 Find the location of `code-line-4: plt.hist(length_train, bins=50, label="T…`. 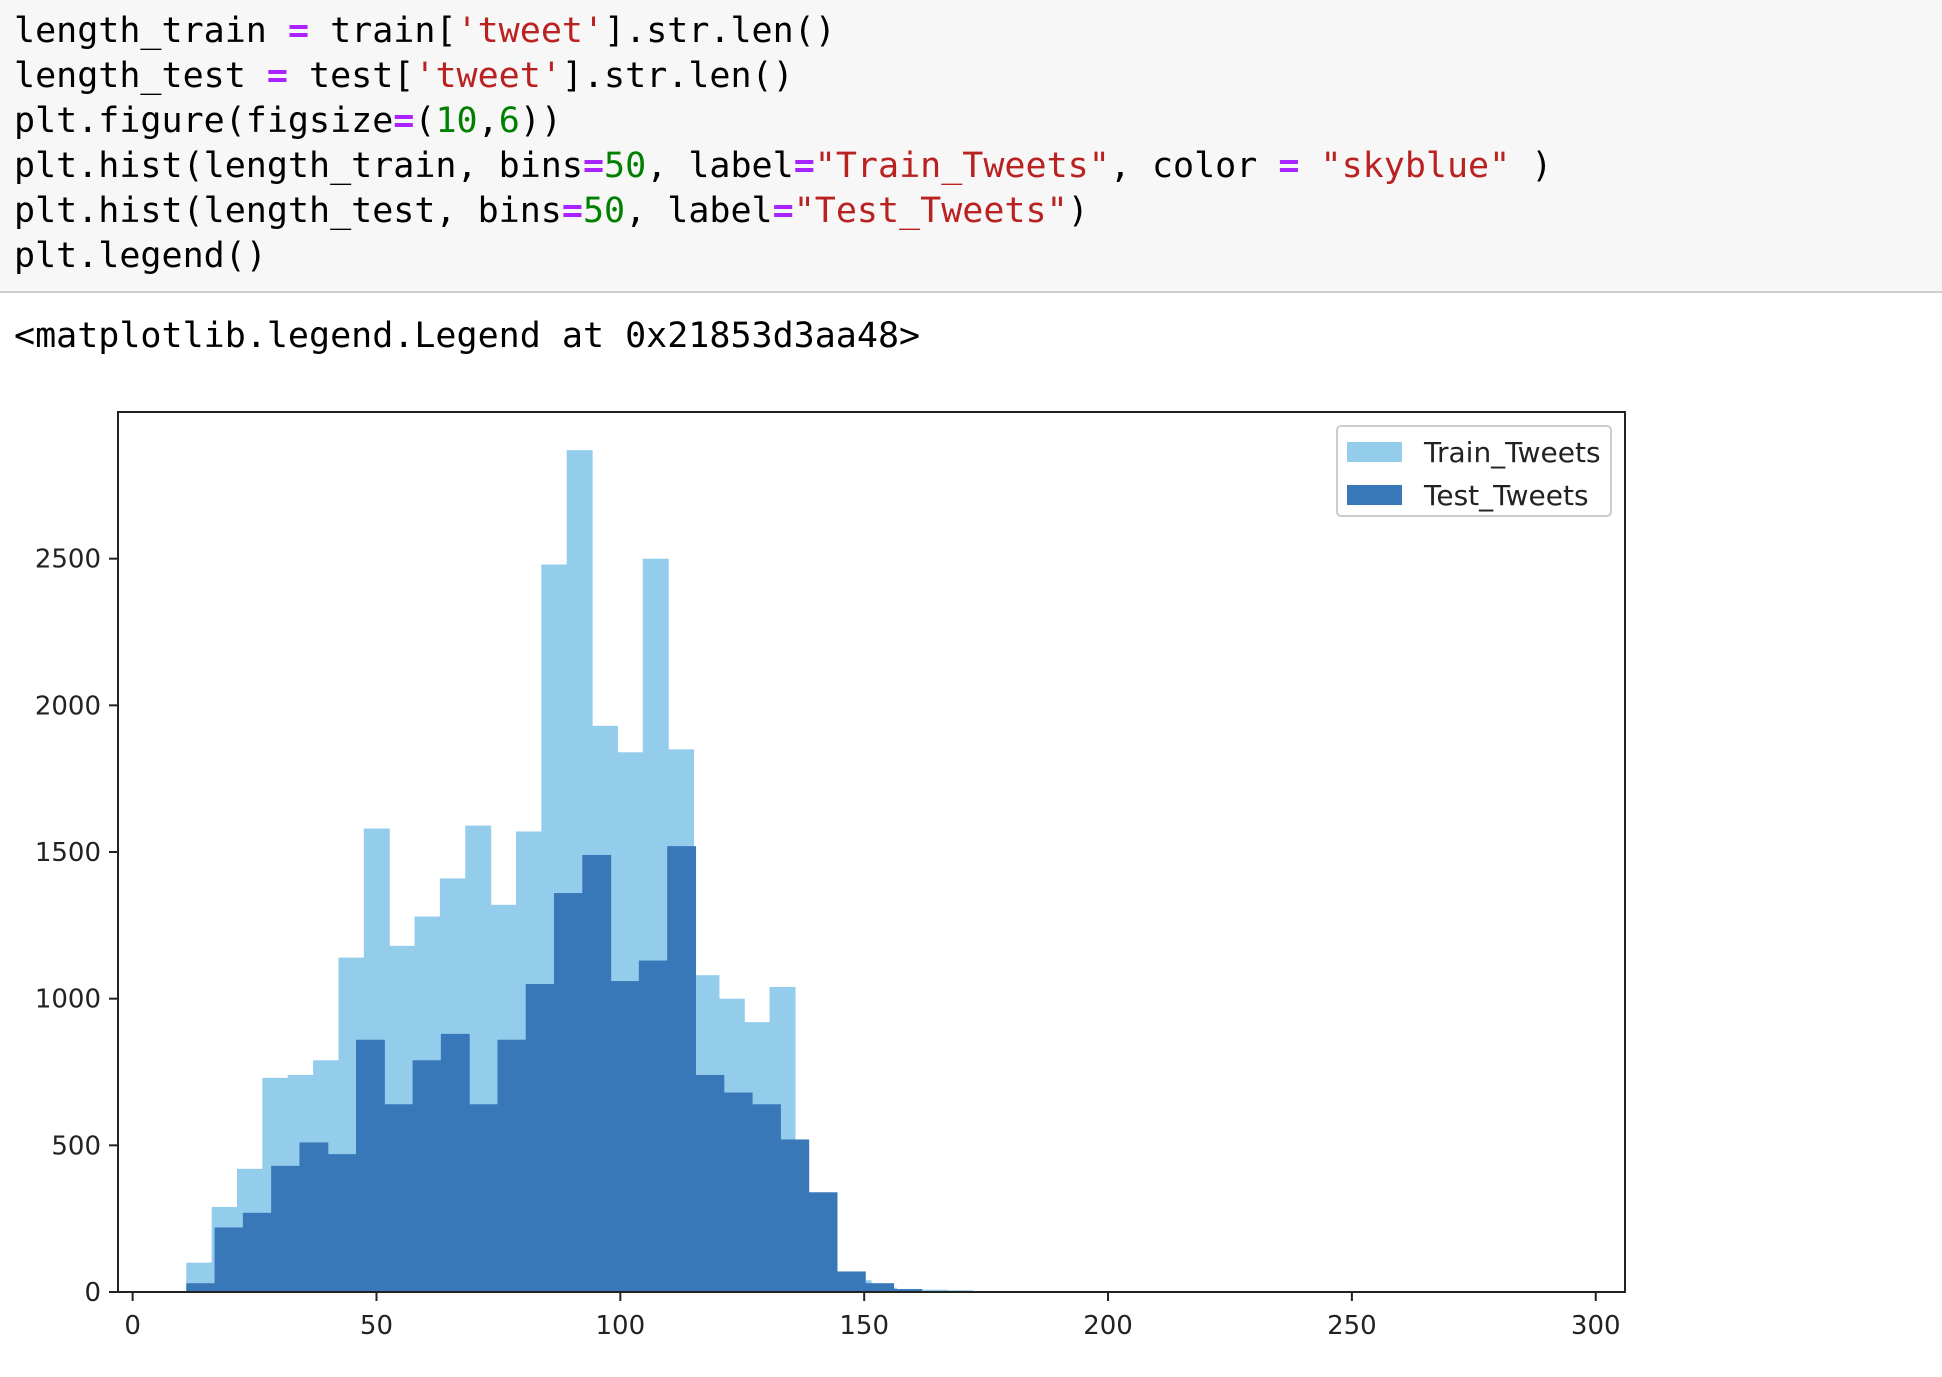

code-line-4: plt.hist(length_train, bins=50, label="T… is located at coordinates (783, 166).